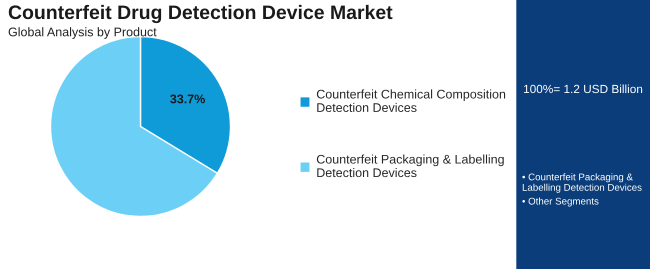 Image resolution: width=650 pixels, height=269 pixels. I want to click on text: • Counterfeit Packaging & Labelling Detection Devices, so click(582, 183).